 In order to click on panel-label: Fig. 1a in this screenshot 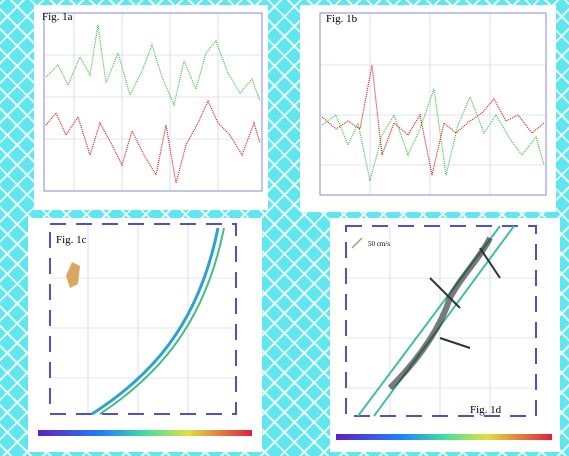, I will do `click(57, 17)`.